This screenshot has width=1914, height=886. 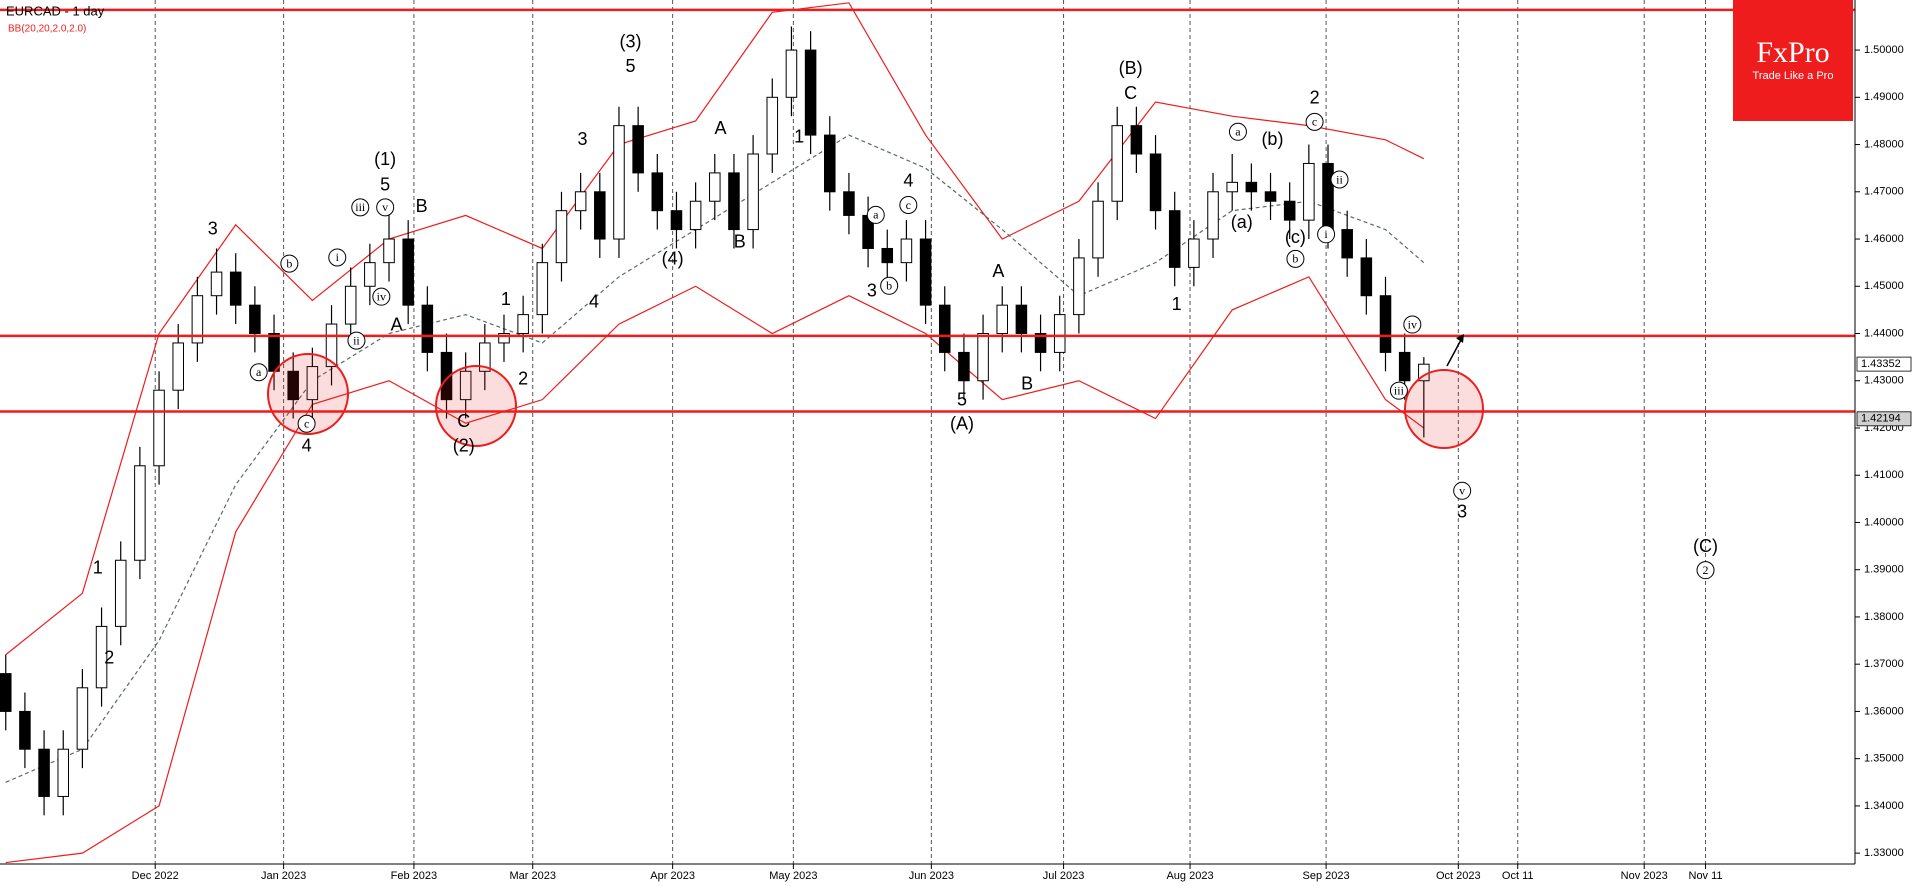 I want to click on x-tick-label: Apr 2023, so click(x=672, y=876).